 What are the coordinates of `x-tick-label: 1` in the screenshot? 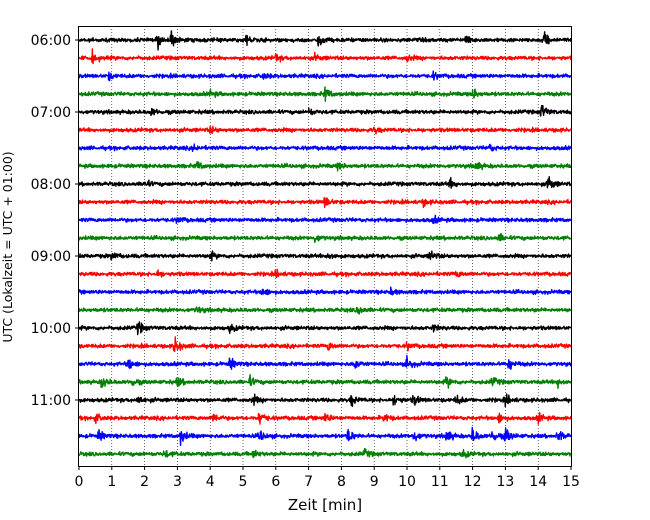 It's located at (111, 482).